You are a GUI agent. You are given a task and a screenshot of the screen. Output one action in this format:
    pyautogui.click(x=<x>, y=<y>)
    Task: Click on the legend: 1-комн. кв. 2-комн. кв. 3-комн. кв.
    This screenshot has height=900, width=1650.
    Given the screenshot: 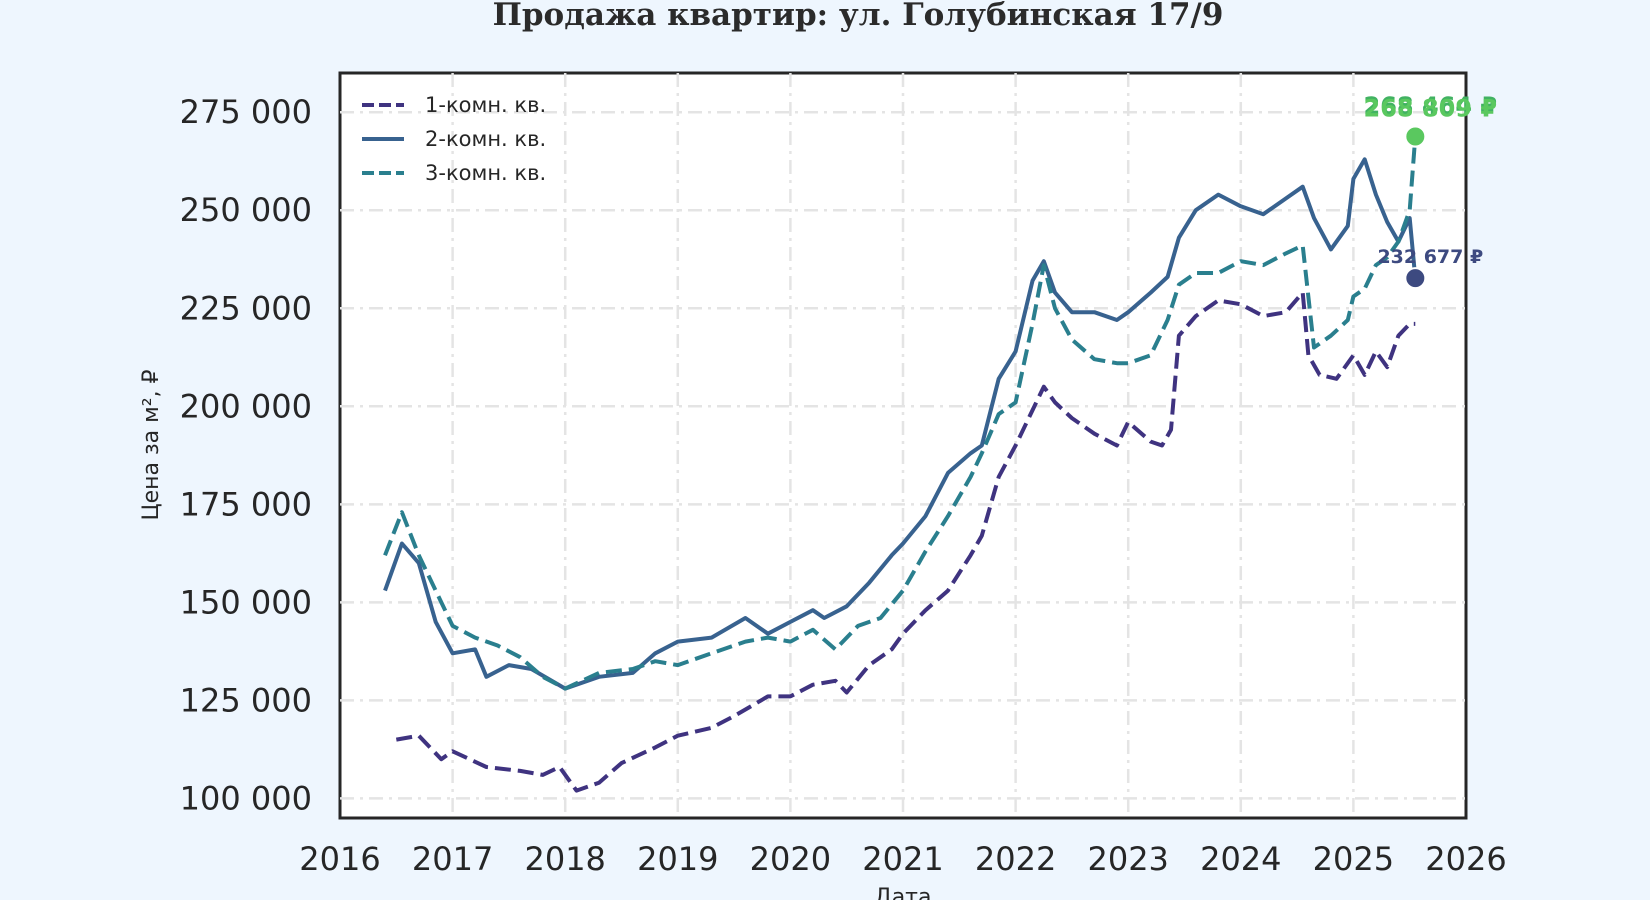 What is the action you would take?
    pyautogui.click(x=454, y=139)
    